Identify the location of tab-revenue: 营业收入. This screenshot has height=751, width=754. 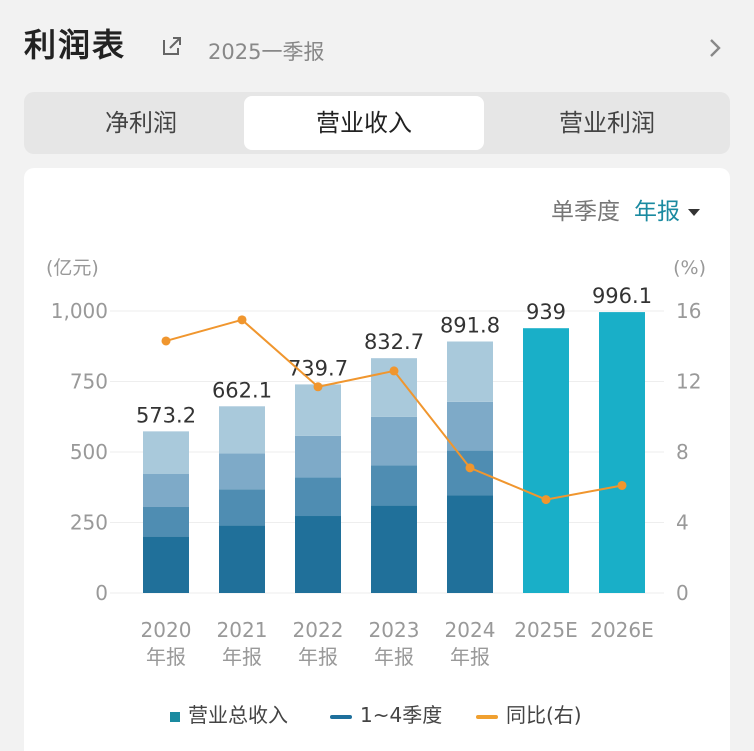
(364, 123).